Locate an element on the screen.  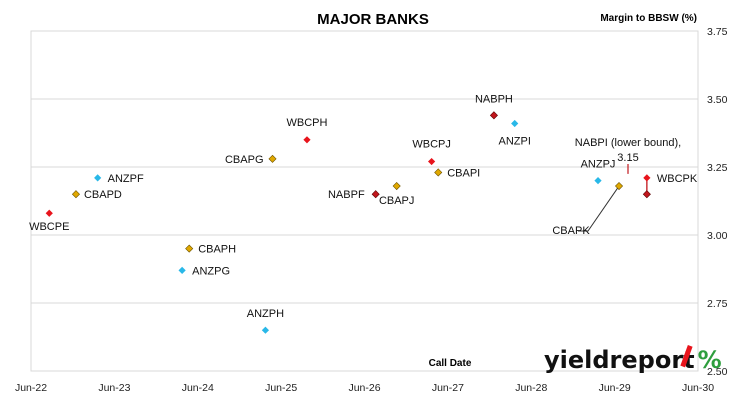
point-label-cbaph: CBAPH is located at coordinates (217, 250).